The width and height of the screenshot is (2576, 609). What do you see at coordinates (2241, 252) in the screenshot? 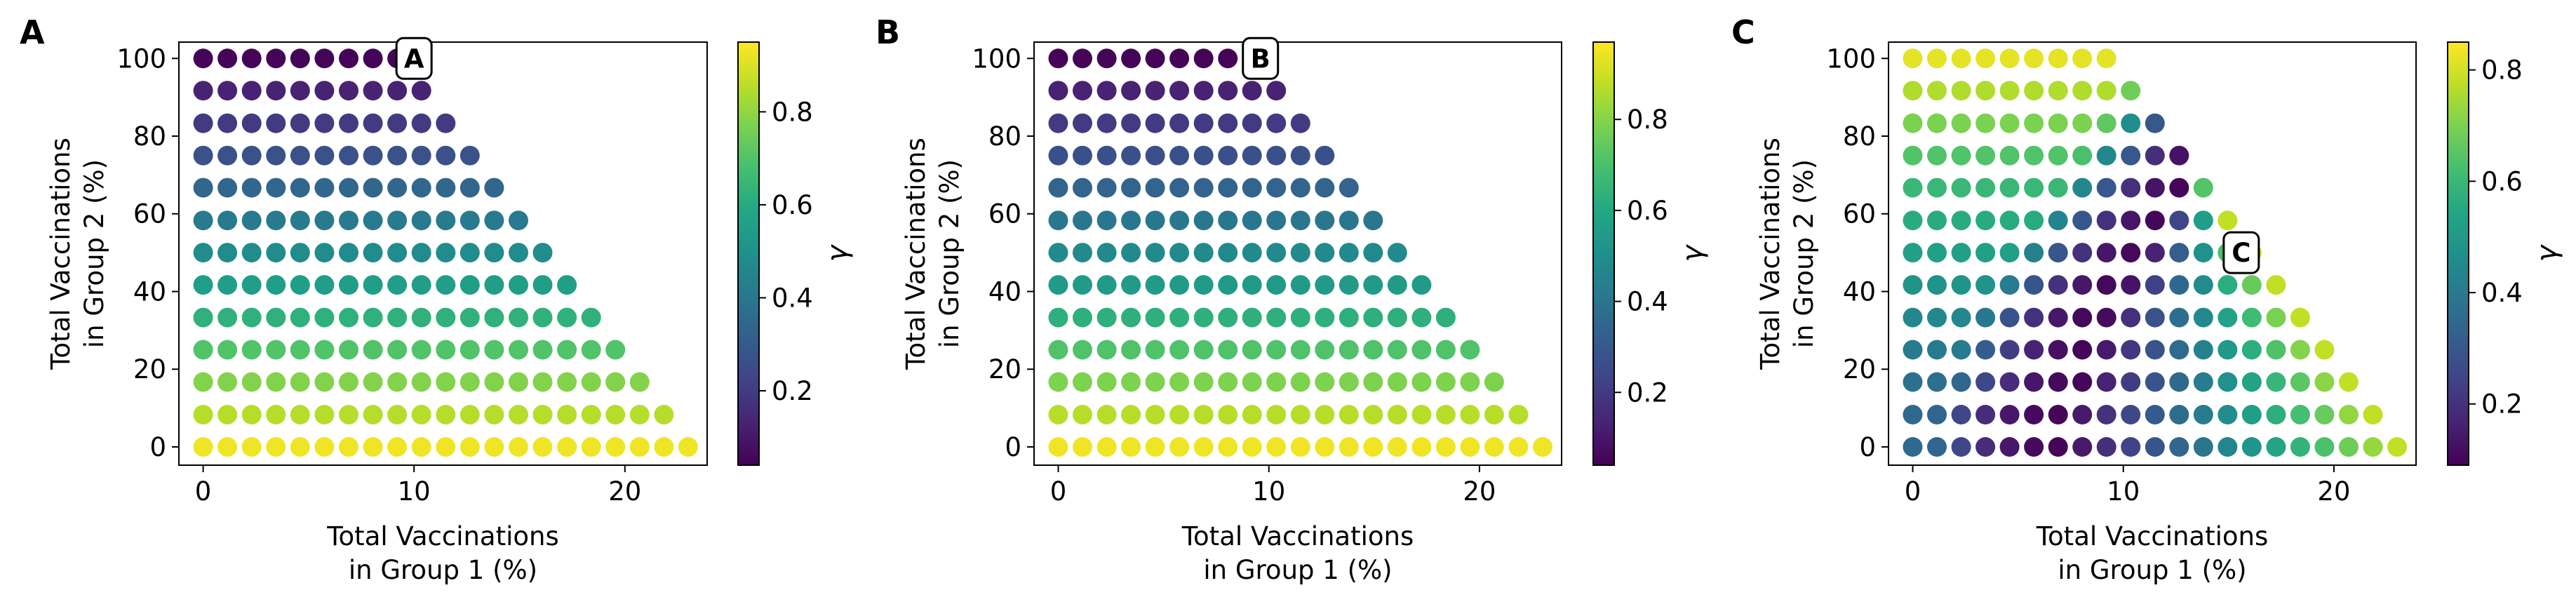
I see `annotation-badge` at bounding box center [2241, 252].